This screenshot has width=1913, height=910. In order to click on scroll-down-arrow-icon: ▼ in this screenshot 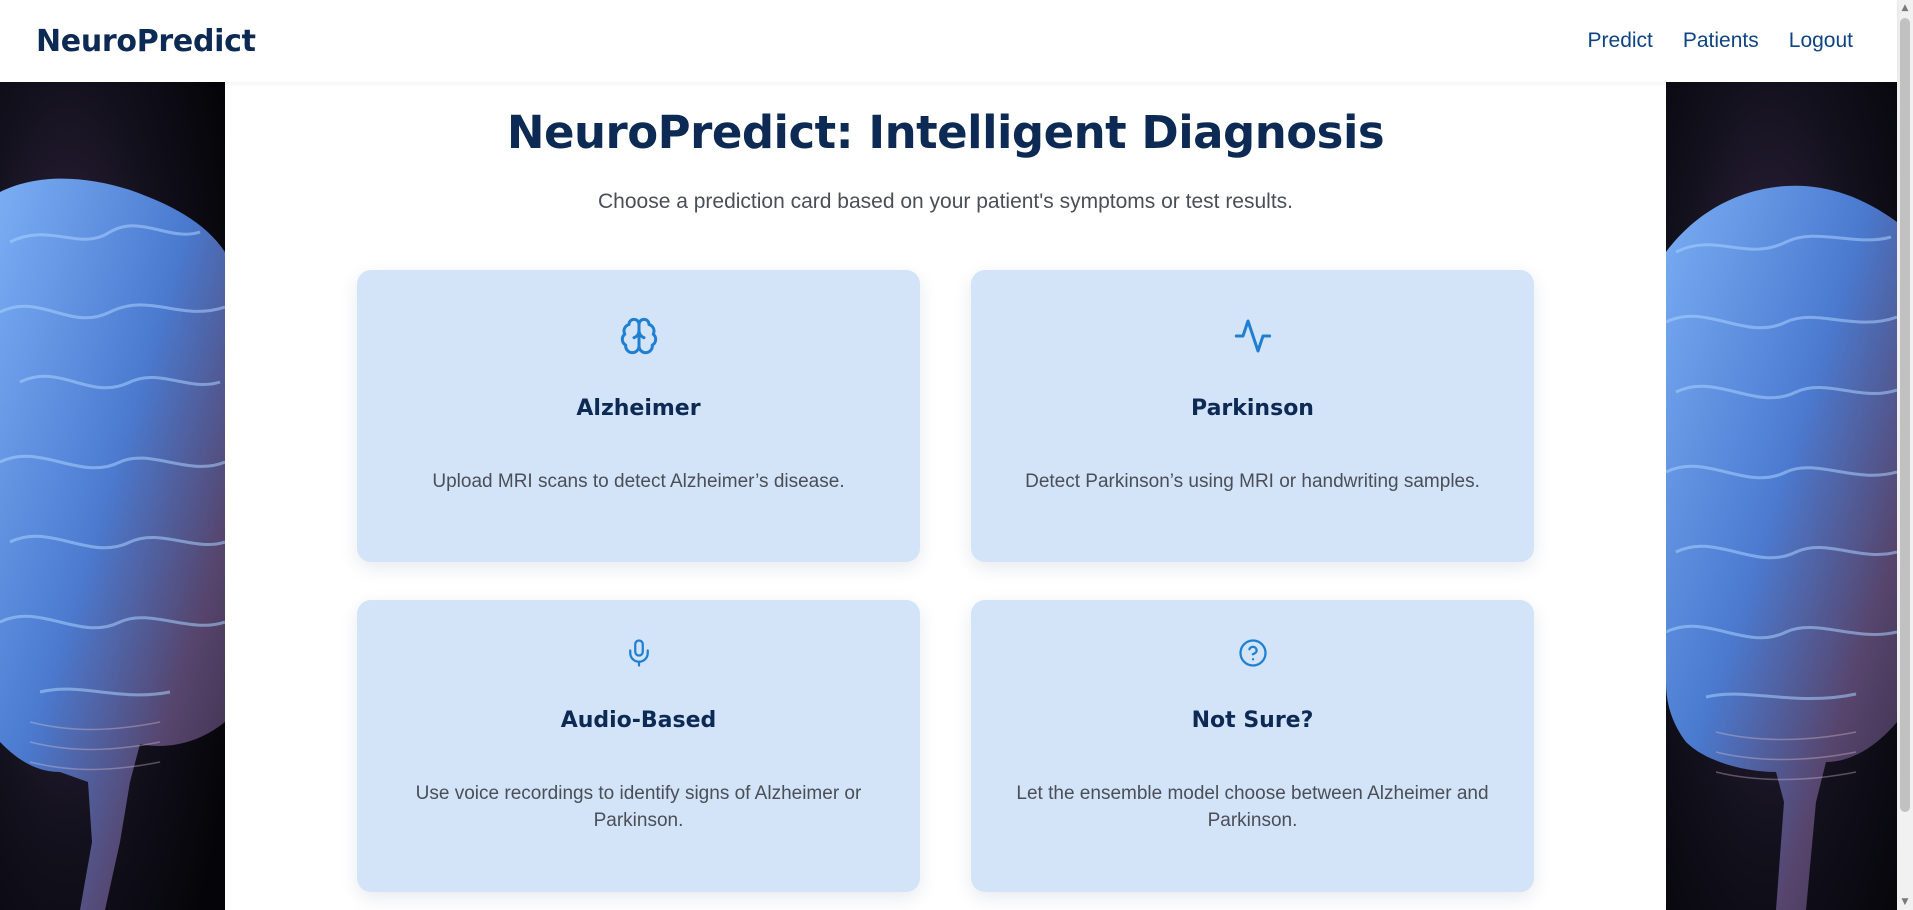, I will do `click(1905, 902)`.